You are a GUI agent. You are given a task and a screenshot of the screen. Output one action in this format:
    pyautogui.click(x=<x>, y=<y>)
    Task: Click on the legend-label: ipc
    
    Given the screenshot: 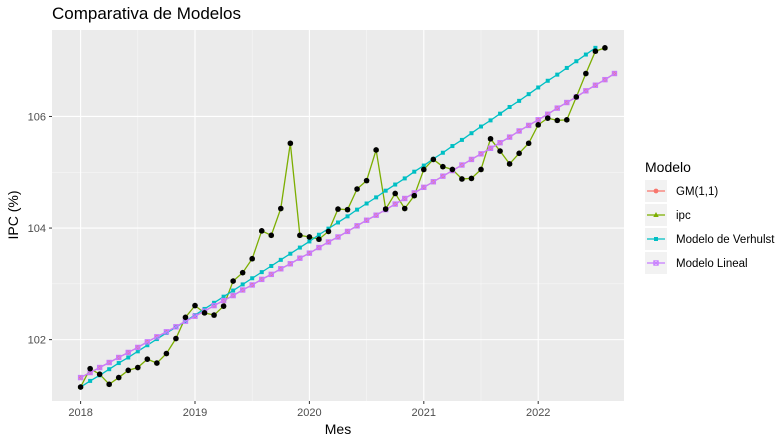 What is the action you would take?
    pyautogui.click(x=683, y=216)
    